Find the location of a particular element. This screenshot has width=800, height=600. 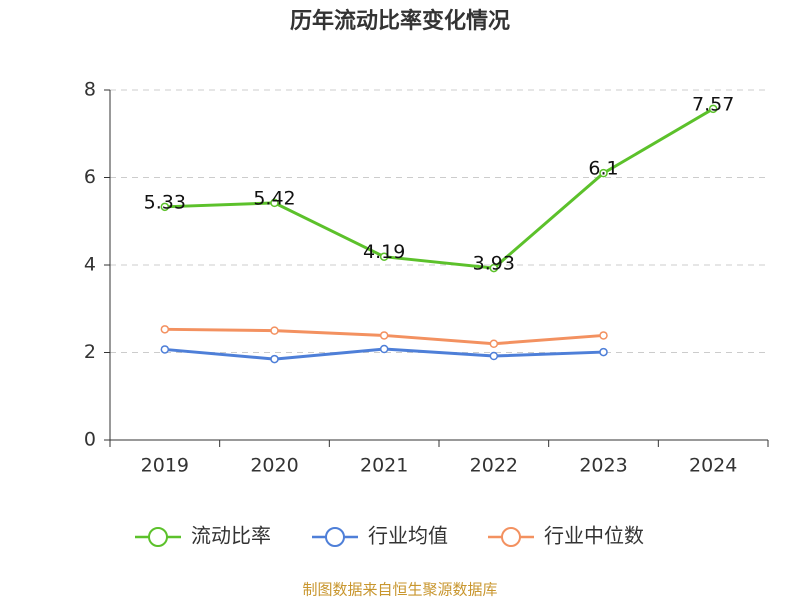

data-label: 5.33 is located at coordinates (165, 202).